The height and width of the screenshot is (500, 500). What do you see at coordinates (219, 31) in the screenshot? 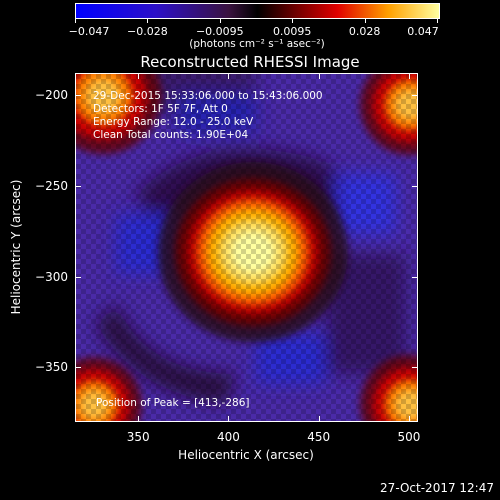
I see `colorbar-tick-label: −0.0095` at bounding box center [219, 31].